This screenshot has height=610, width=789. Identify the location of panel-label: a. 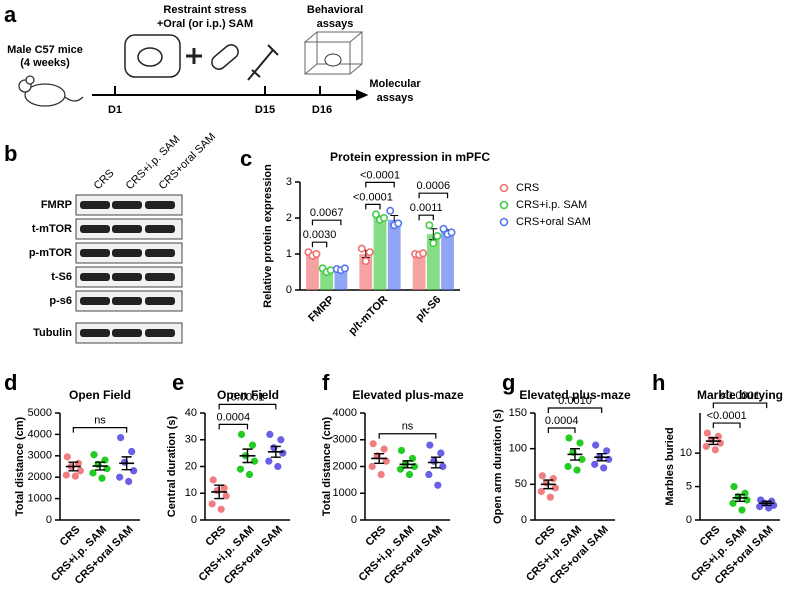
(10, 14).